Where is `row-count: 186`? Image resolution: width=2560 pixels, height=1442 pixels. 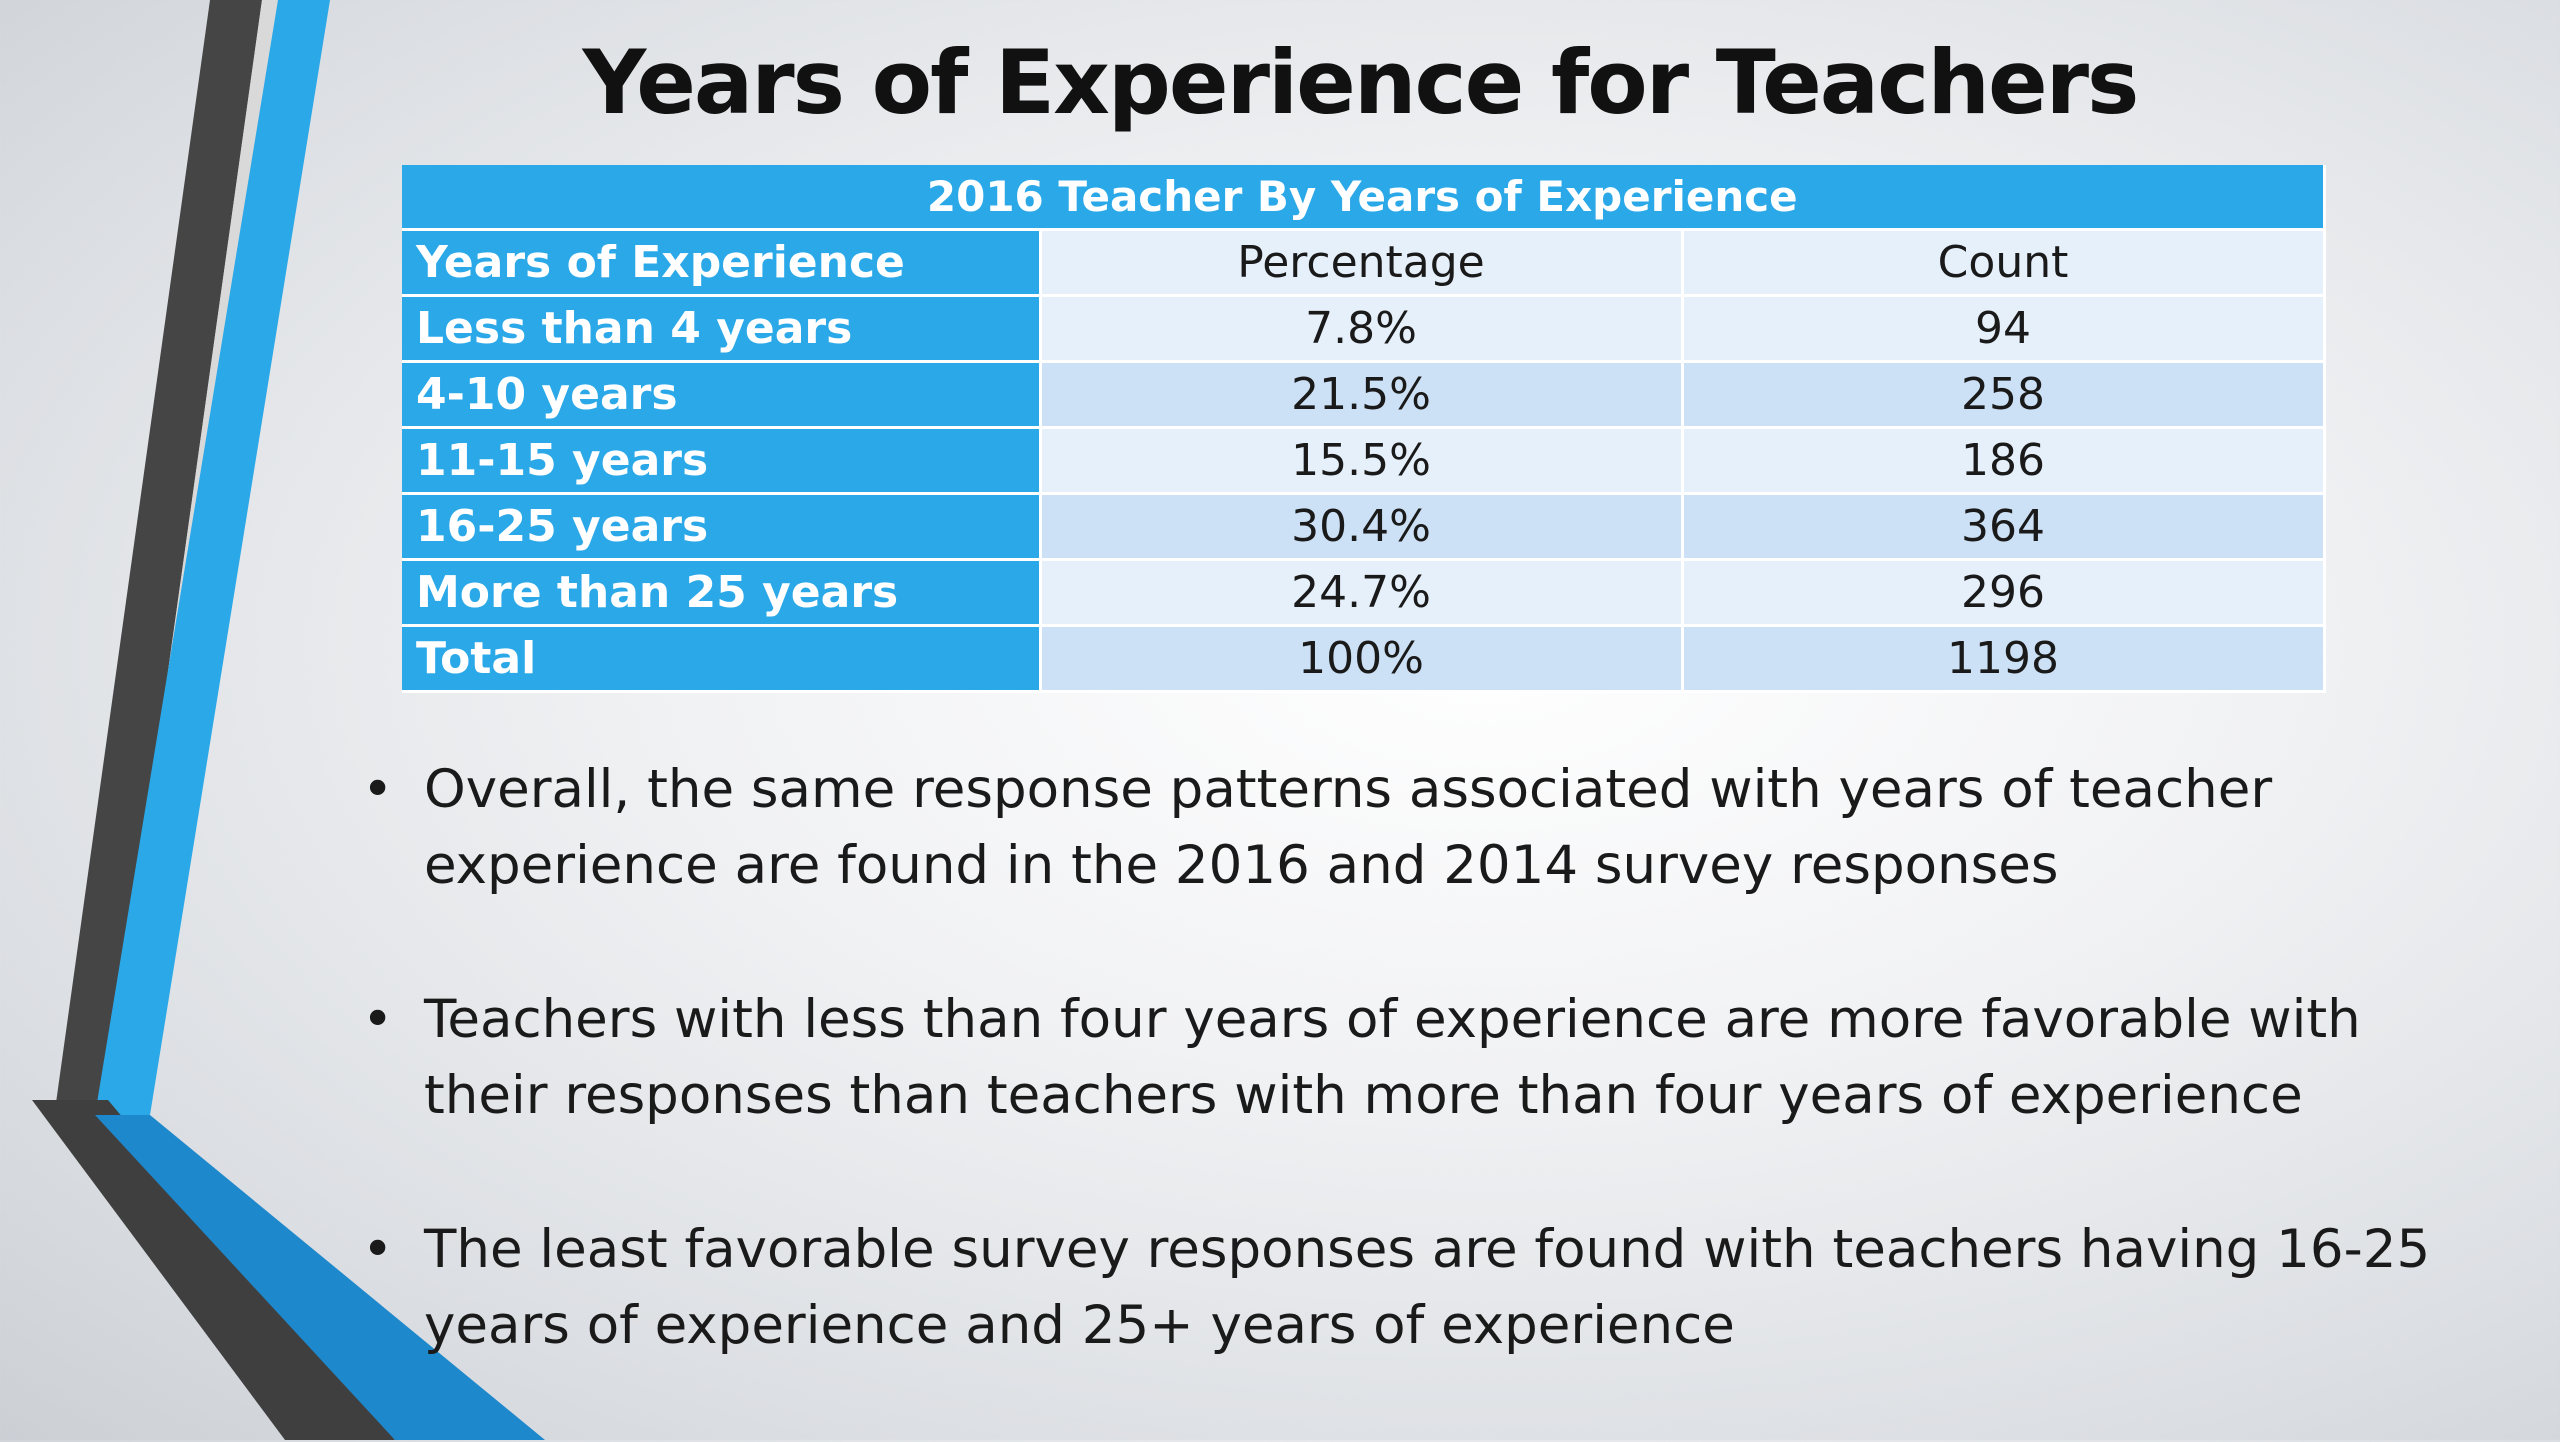
row-count: 186 is located at coordinates (2004, 461).